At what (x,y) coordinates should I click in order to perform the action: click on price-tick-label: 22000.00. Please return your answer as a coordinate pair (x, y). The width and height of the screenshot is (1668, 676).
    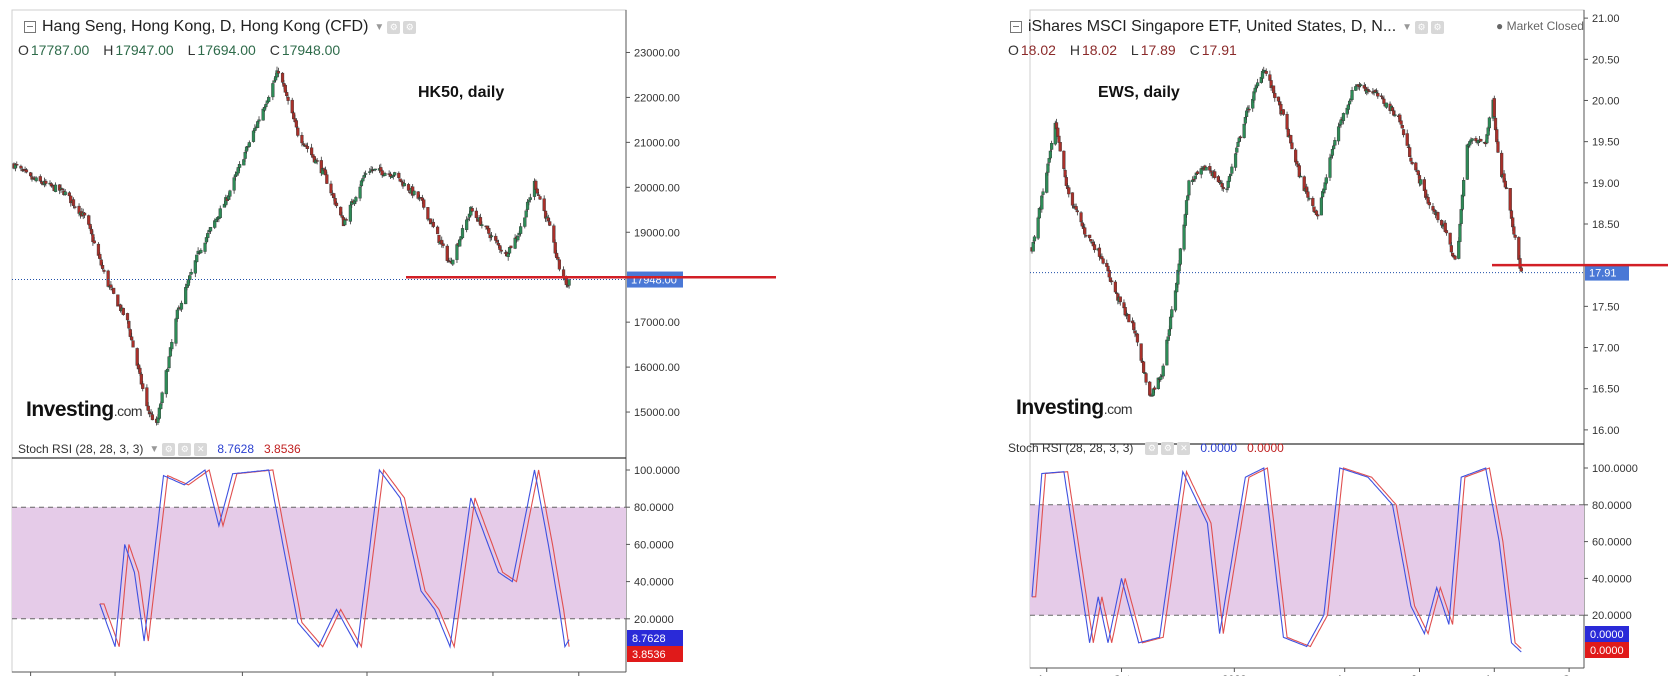
    Looking at the image, I should click on (657, 98).